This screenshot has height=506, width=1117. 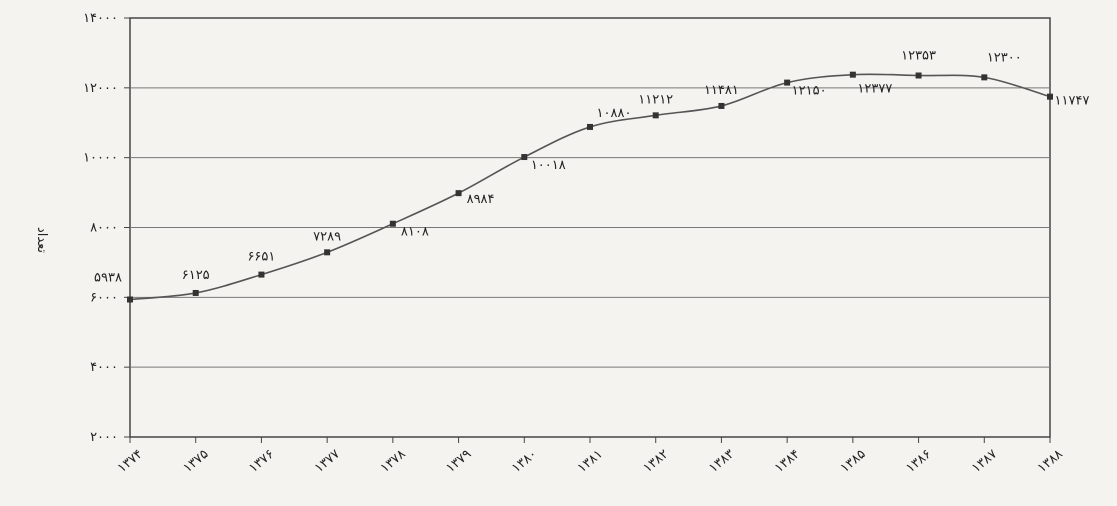 I want to click on data-label: ۶۶۵۱, so click(x=261, y=257).